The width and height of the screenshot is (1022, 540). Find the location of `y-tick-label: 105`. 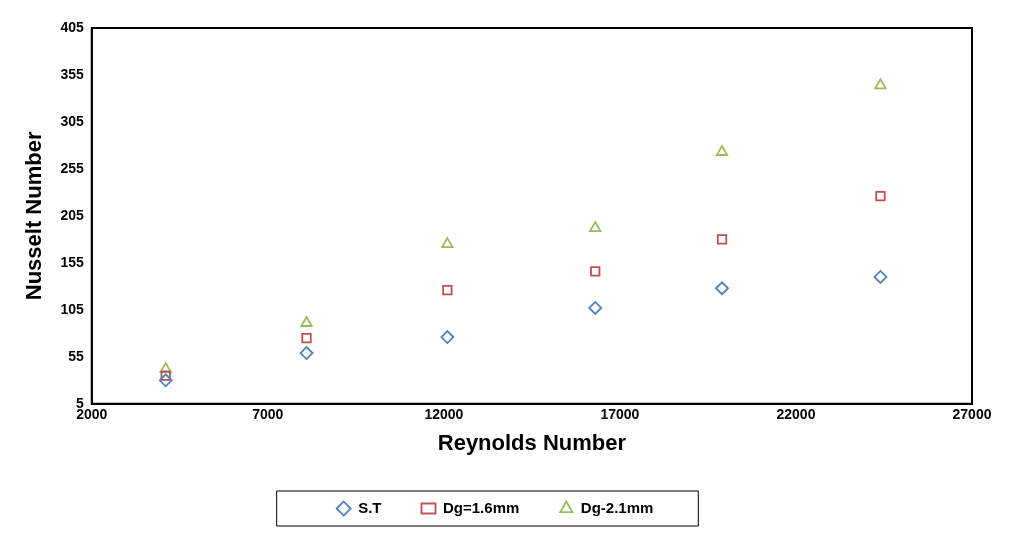

y-tick-label: 105 is located at coordinates (72, 308).